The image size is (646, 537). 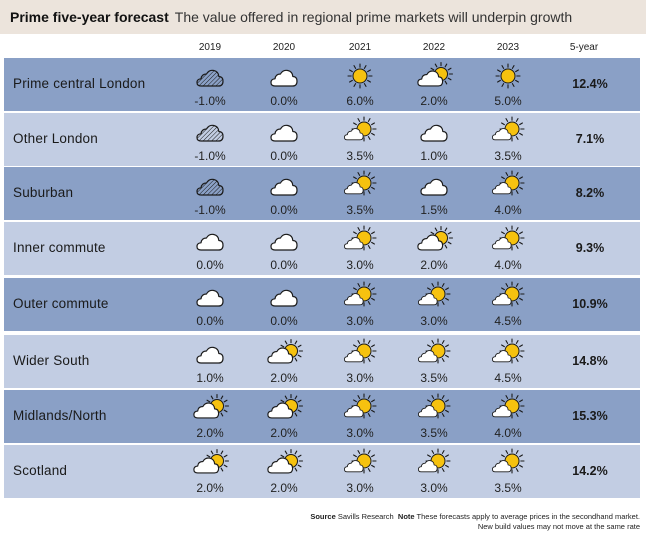 What do you see at coordinates (590, 139) in the screenshot?
I see `five-year-value: 7.1%` at bounding box center [590, 139].